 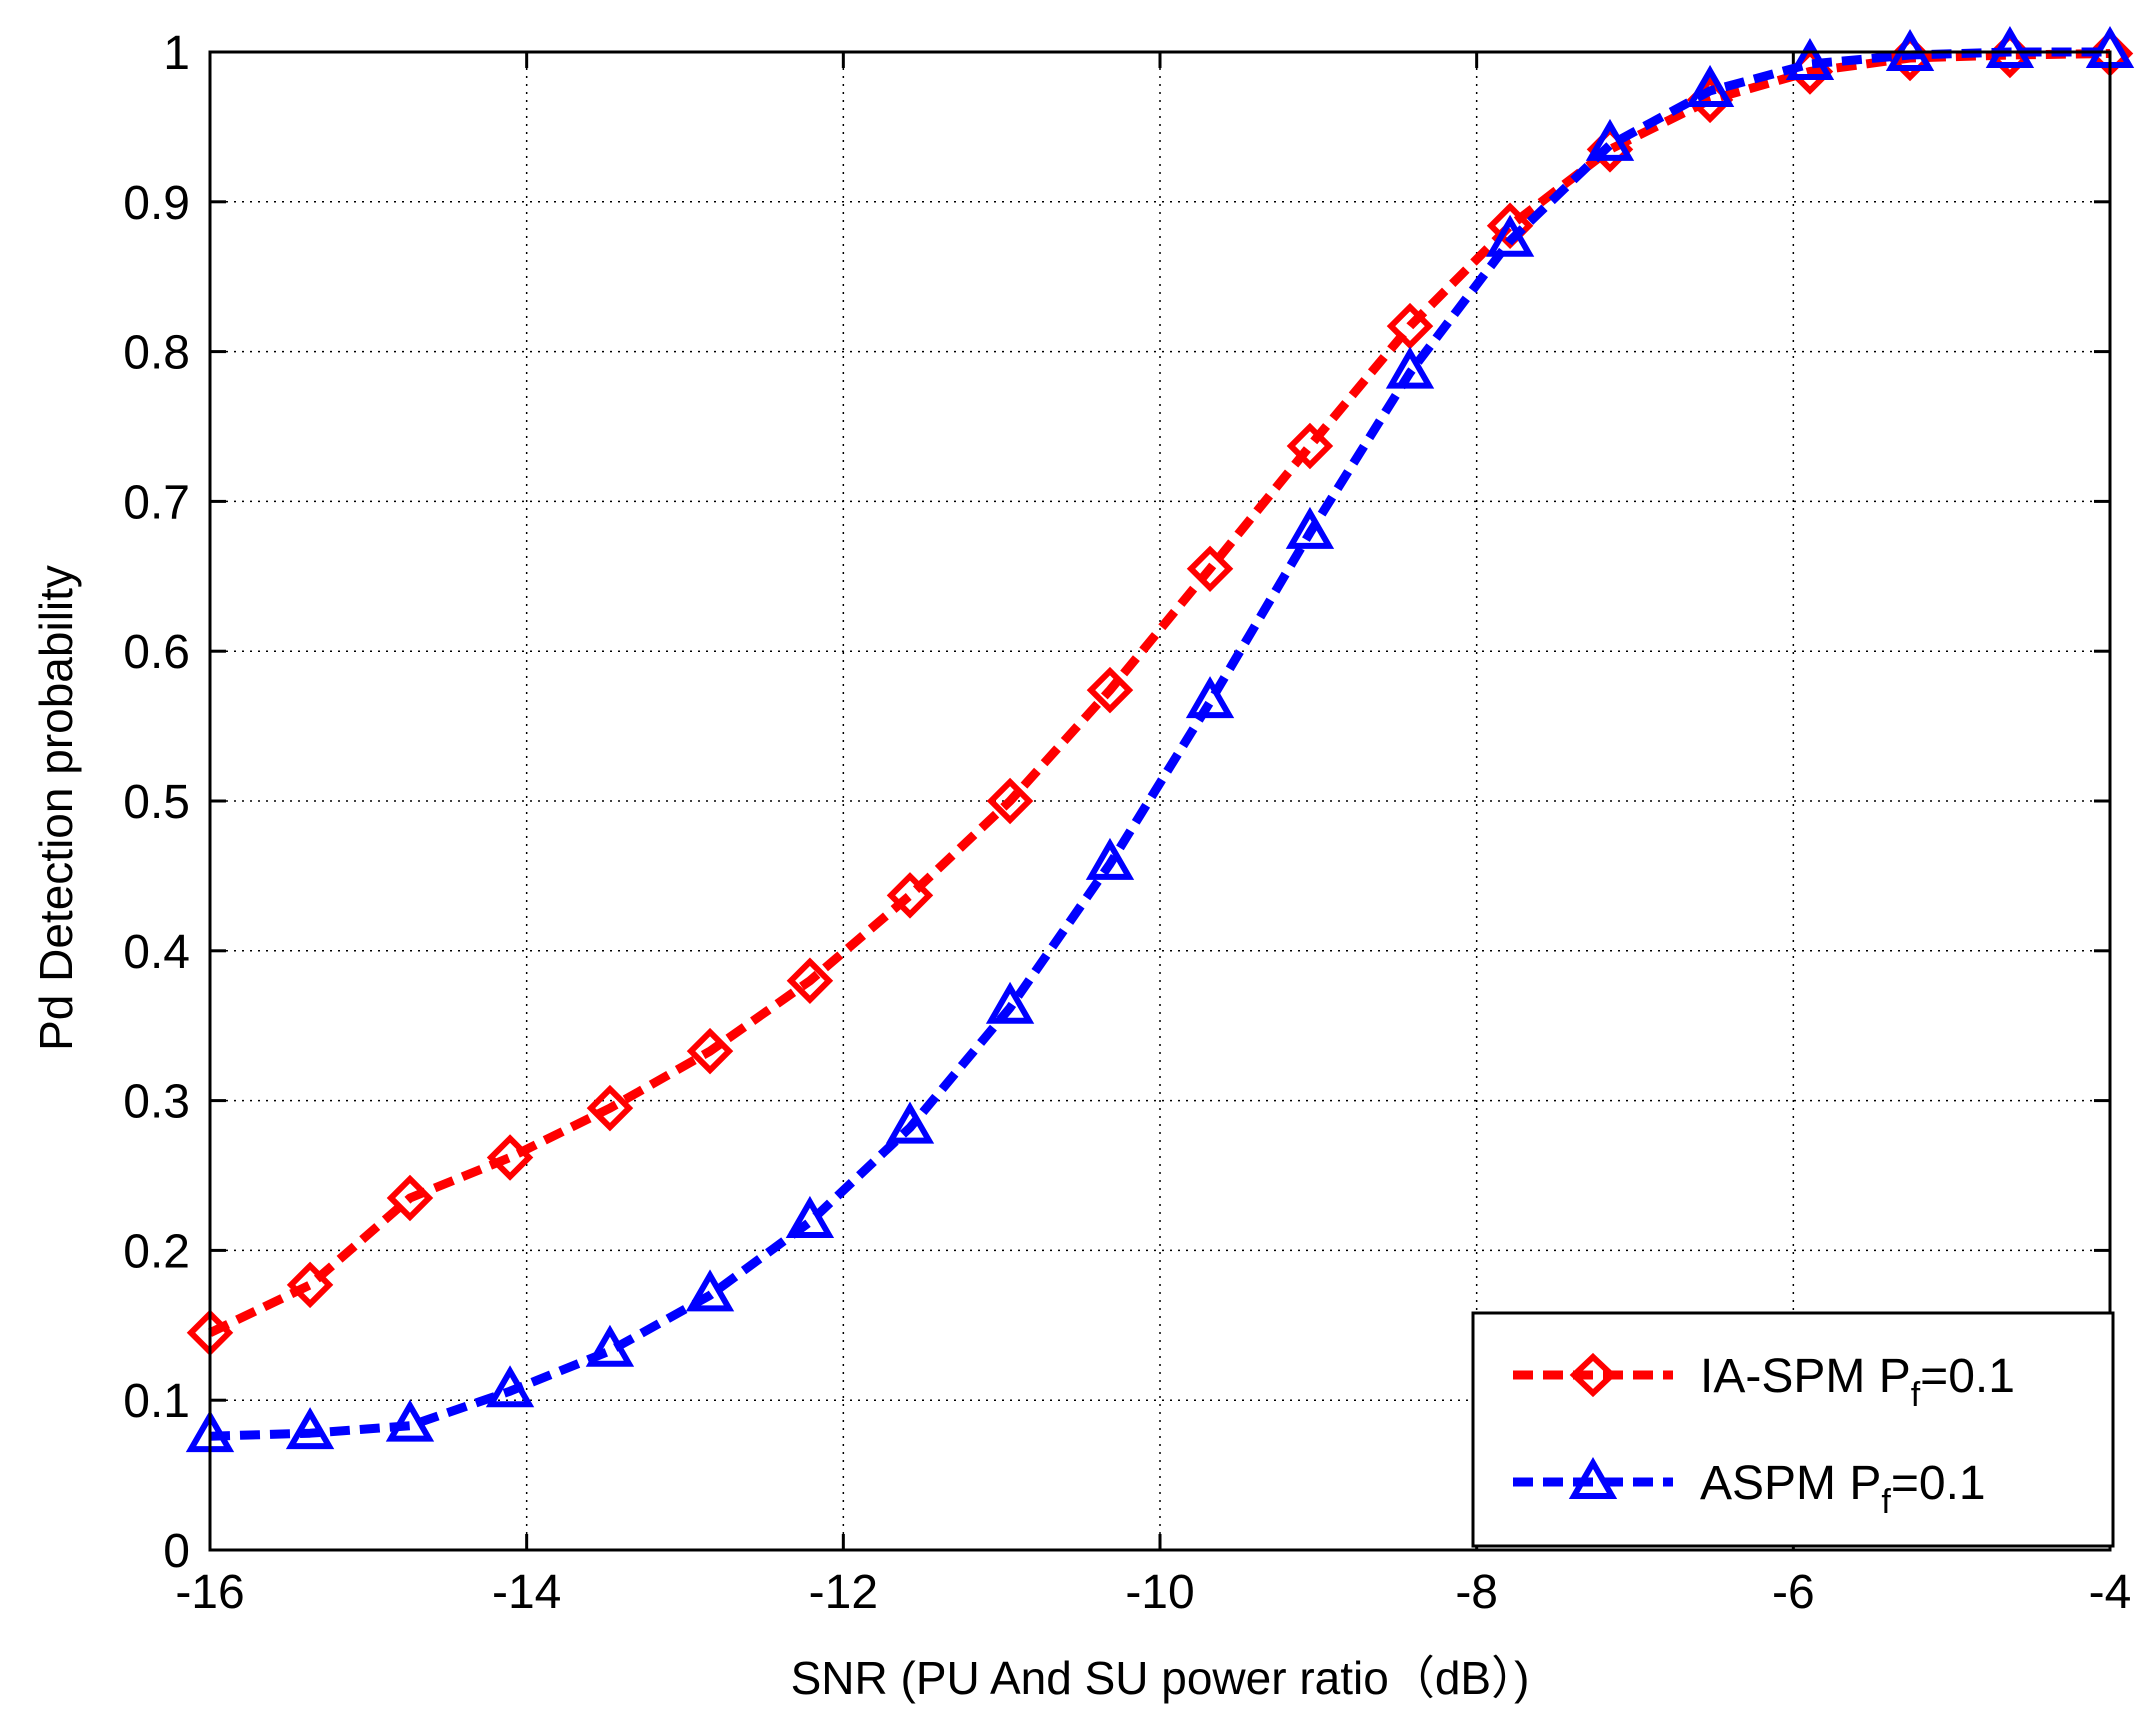 What do you see at coordinates (1886, 1502) in the screenshot?
I see `legend-label-aspm-sub: f` at bounding box center [1886, 1502].